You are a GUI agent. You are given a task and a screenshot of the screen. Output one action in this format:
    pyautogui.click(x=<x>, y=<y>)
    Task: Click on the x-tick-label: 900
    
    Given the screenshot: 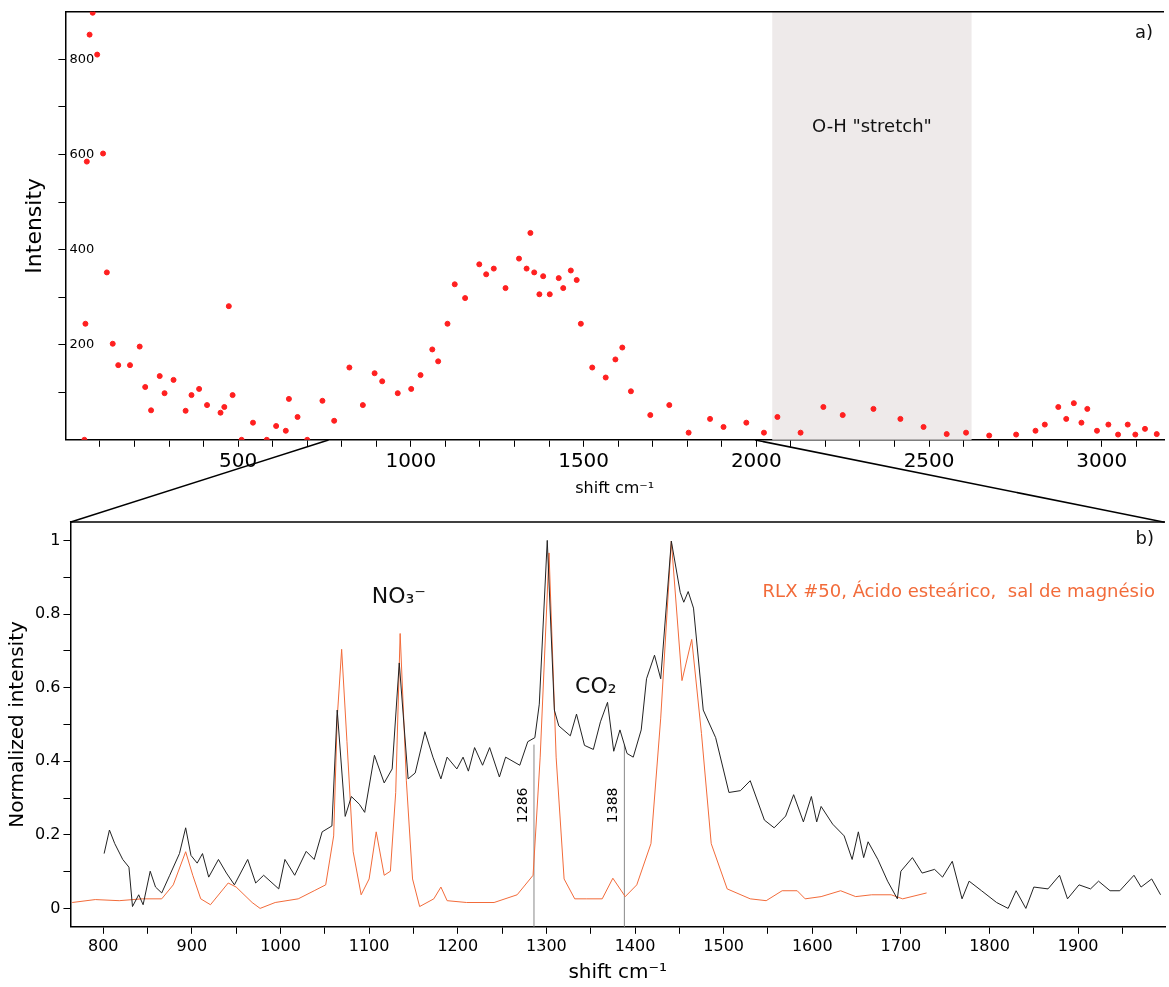 What is the action you would take?
    pyautogui.click(x=192, y=945)
    